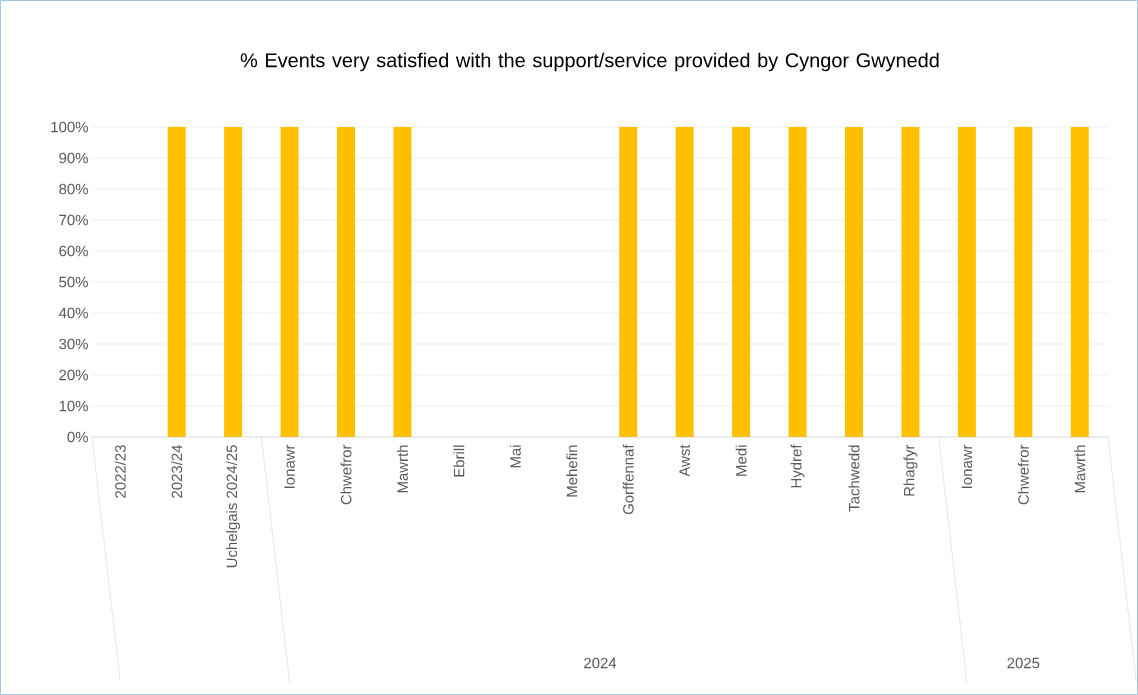  I want to click on y-tick-label: 90%, so click(73, 158).